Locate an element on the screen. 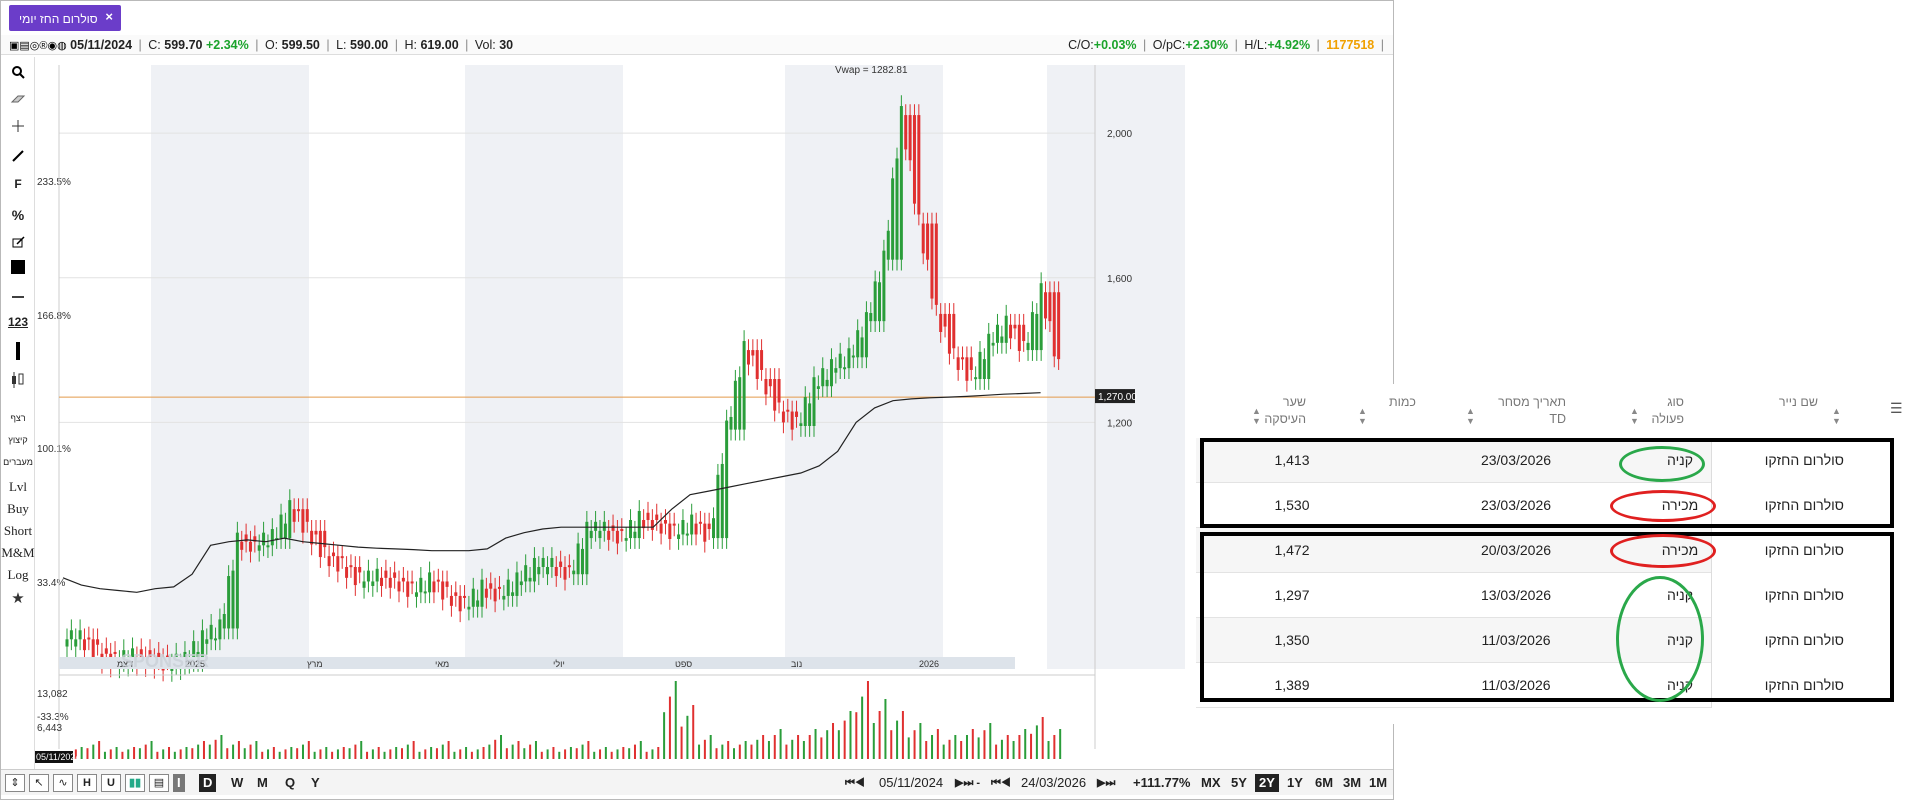 The image size is (1914, 800). header-price: שער העיסקה is located at coordinates (1276, 411).